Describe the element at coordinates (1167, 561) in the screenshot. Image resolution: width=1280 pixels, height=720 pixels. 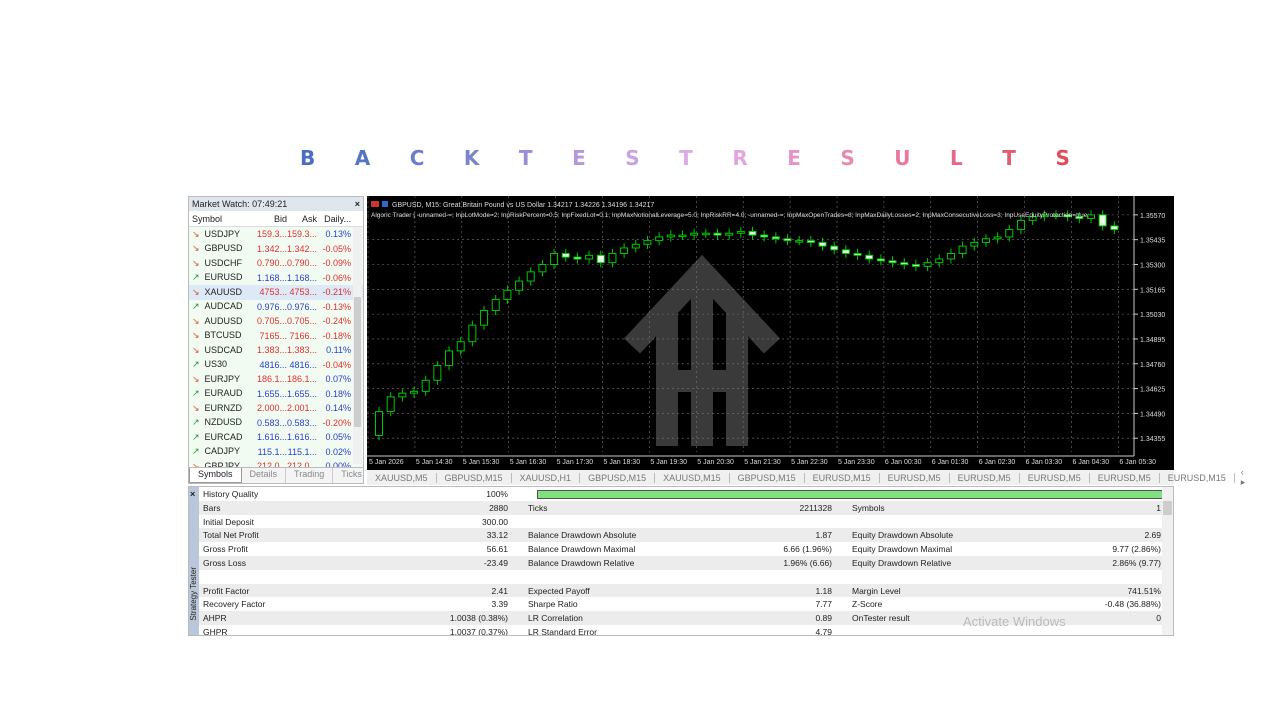
I see `tester-scrollbar` at that location.